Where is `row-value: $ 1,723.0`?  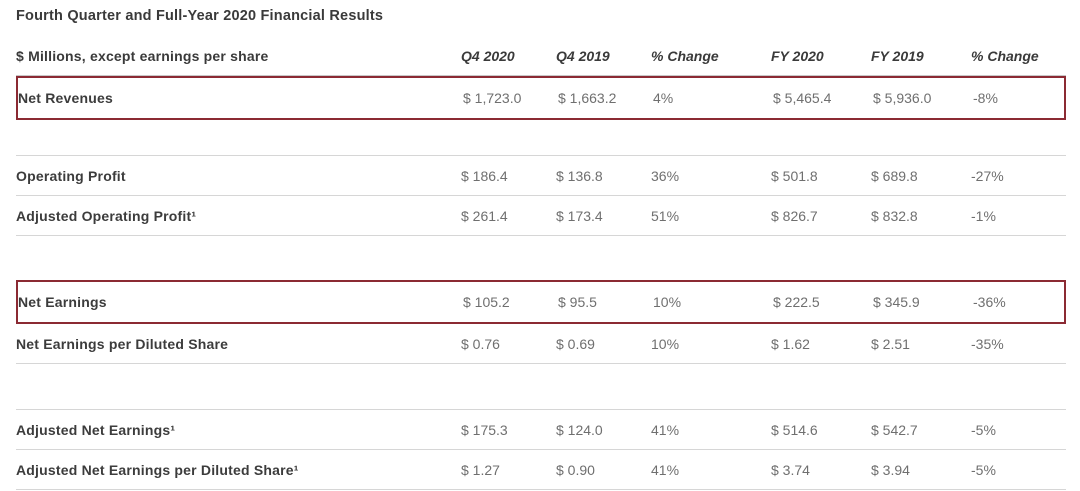
row-value: $ 1,723.0 is located at coordinates (492, 98).